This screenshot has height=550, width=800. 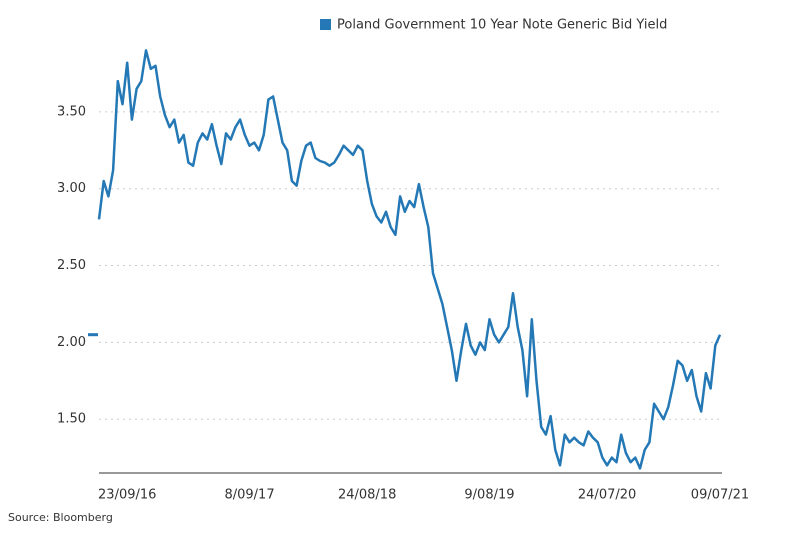 I want to click on legend-swatch, so click(x=325, y=24).